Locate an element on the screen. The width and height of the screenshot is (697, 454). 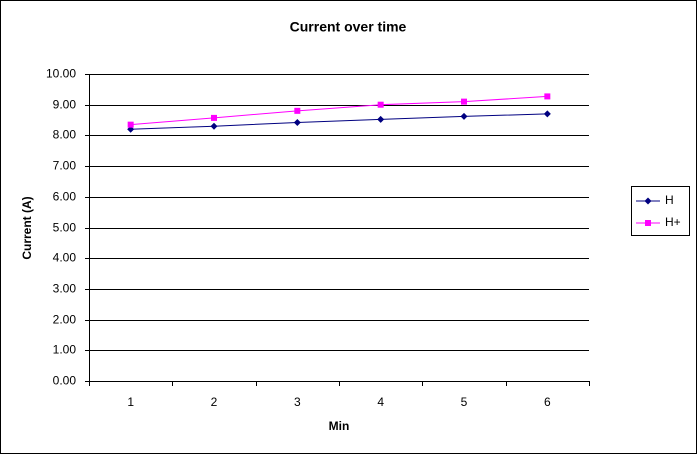
x-tick-label: 6 is located at coordinates (547, 402).